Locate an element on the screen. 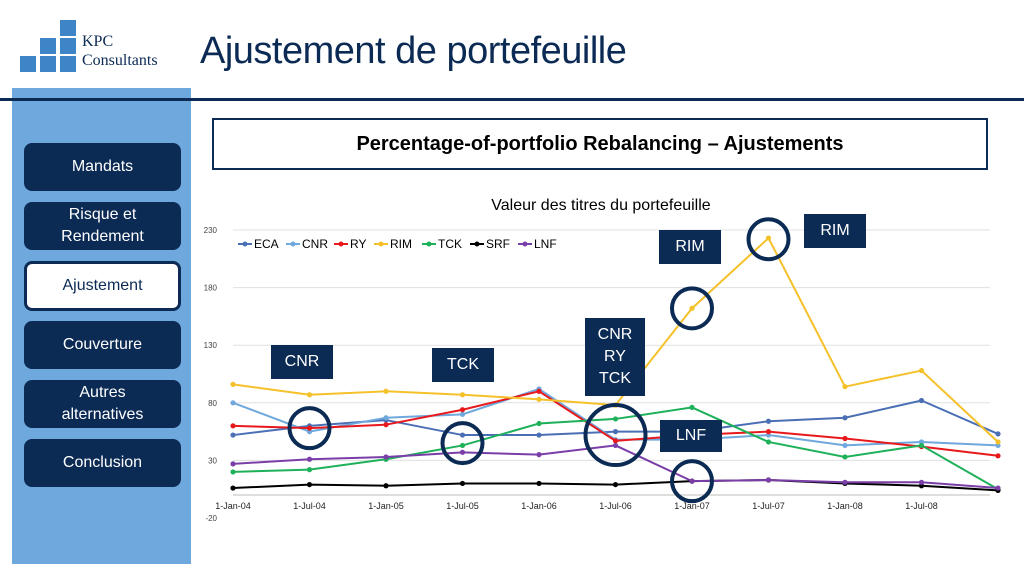  legend-label-eca: ECA is located at coordinates (266, 244).